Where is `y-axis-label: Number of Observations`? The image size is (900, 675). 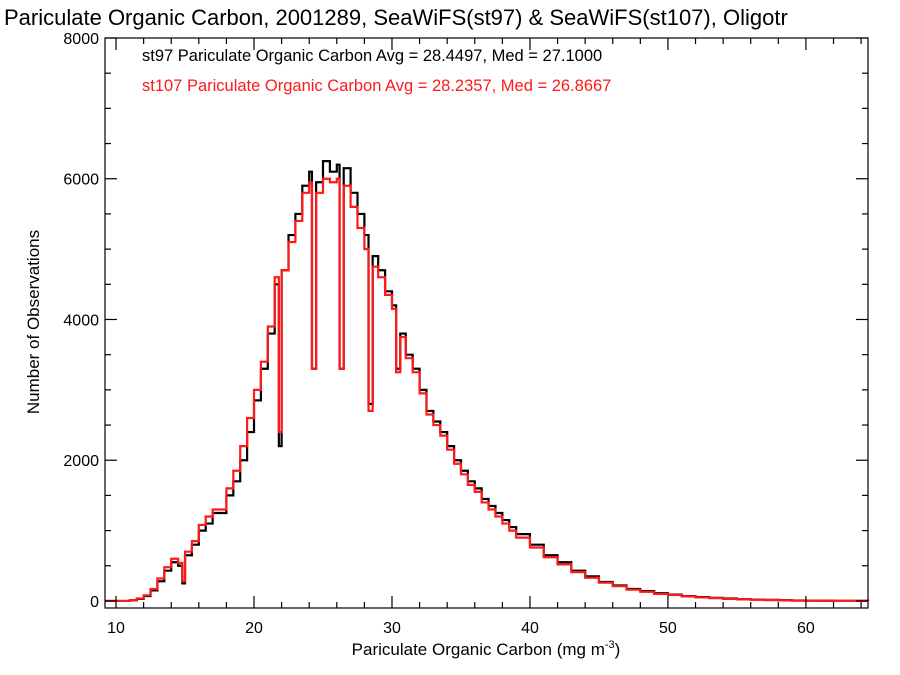 y-axis-label: Number of Observations is located at coordinates (33, 322).